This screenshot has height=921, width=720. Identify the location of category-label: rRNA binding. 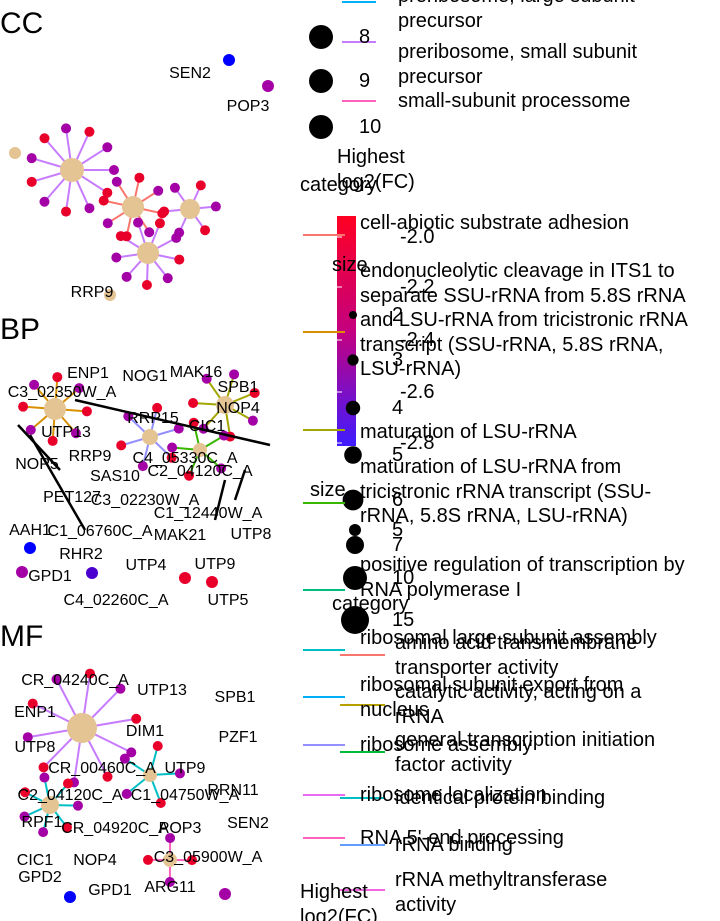
(454, 845).